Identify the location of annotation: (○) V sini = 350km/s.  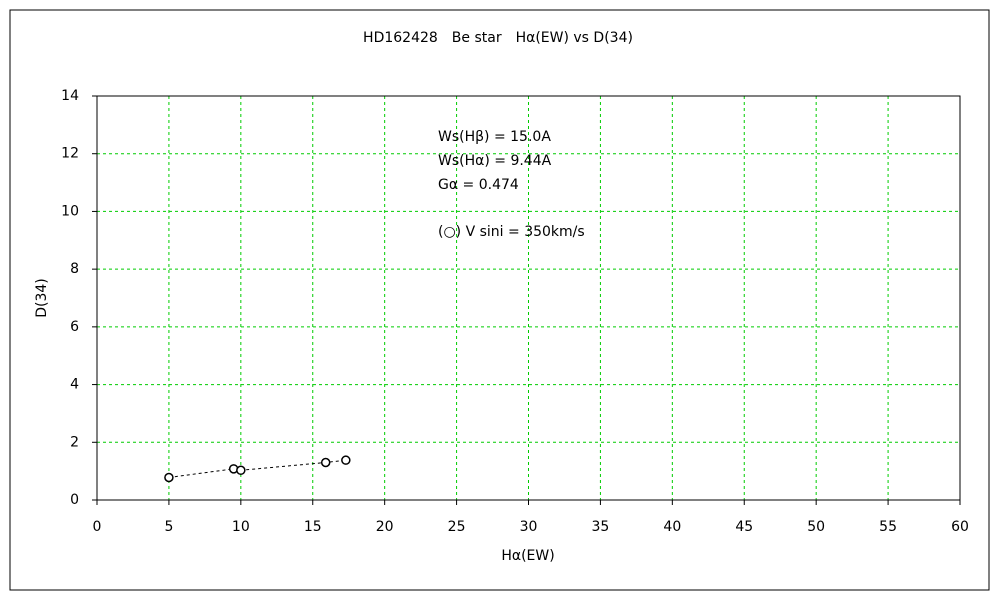
(511, 232).